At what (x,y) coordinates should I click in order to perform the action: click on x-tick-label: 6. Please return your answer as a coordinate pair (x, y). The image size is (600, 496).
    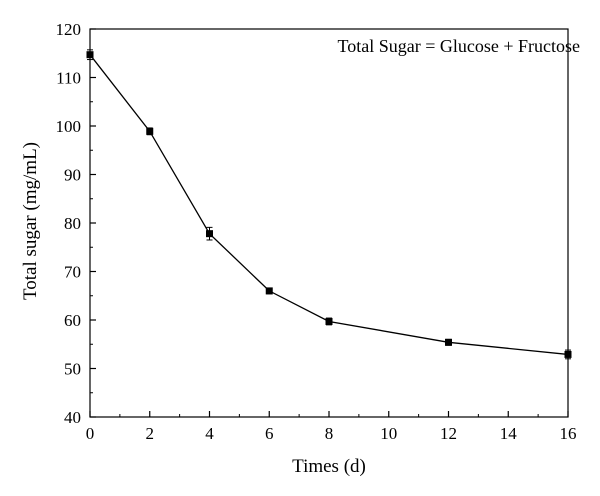
    Looking at the image, I should click on (269, 433).